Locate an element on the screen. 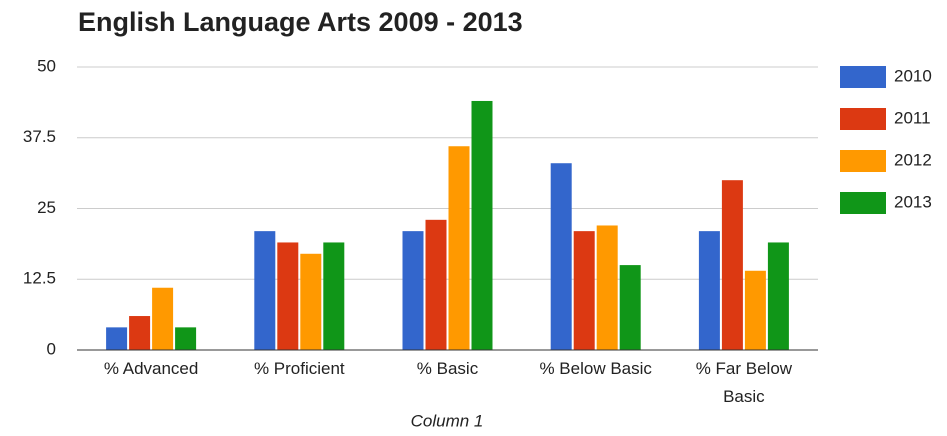 The height and width of the screenshot is (436, 947). y-tick-label: 0 is located at coordinates (51, 348).